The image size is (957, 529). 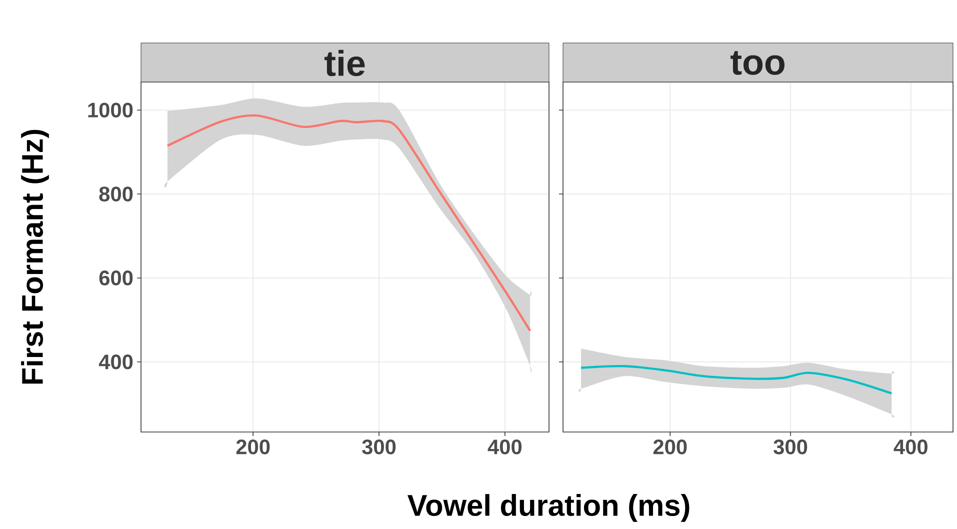 I want to click on y-tick-label: 400, so click(x=115, y=362).